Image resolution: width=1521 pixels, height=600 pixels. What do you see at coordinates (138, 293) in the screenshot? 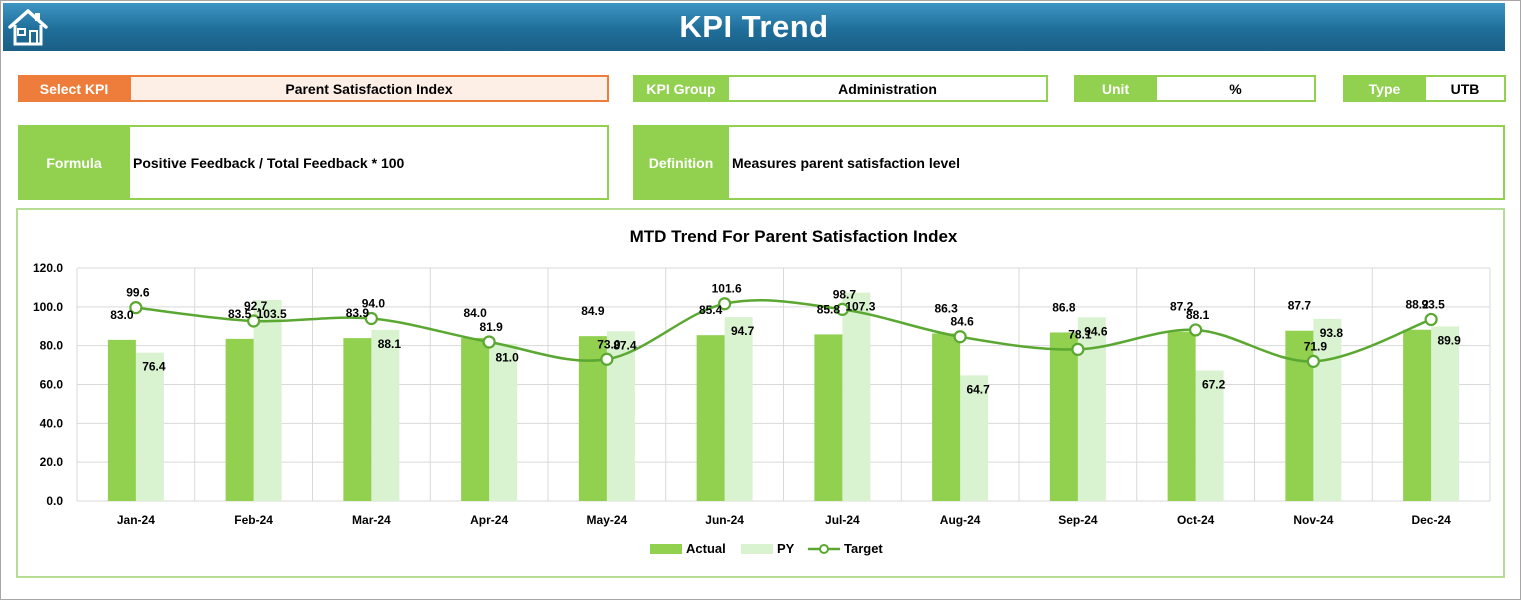
I see `target-data-label: 99.6` at bounding box center [138, 293].